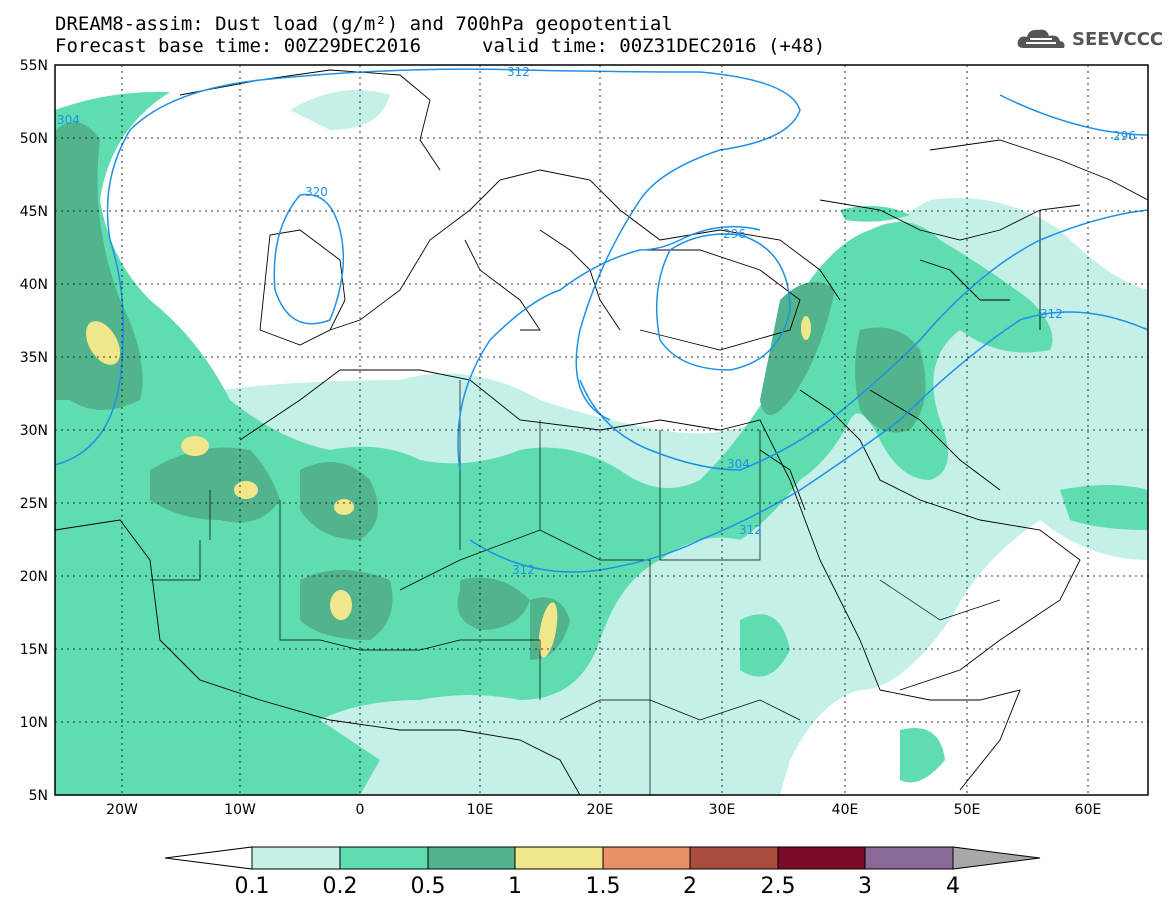  What do you see at coordinates (778, 886) in the screenshot?
I see `colorbar-label: 2.5` at bounding box center [778, 886].